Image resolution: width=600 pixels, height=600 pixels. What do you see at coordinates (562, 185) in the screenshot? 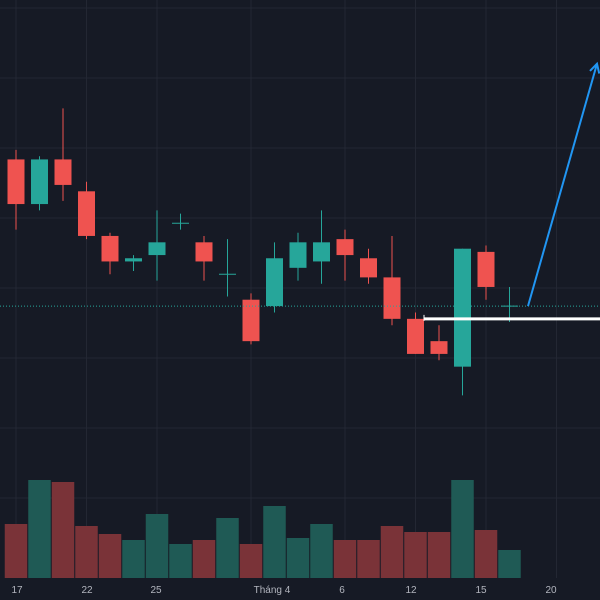
I see `projection-arrow-shaft` at bounding box center [562, 185].